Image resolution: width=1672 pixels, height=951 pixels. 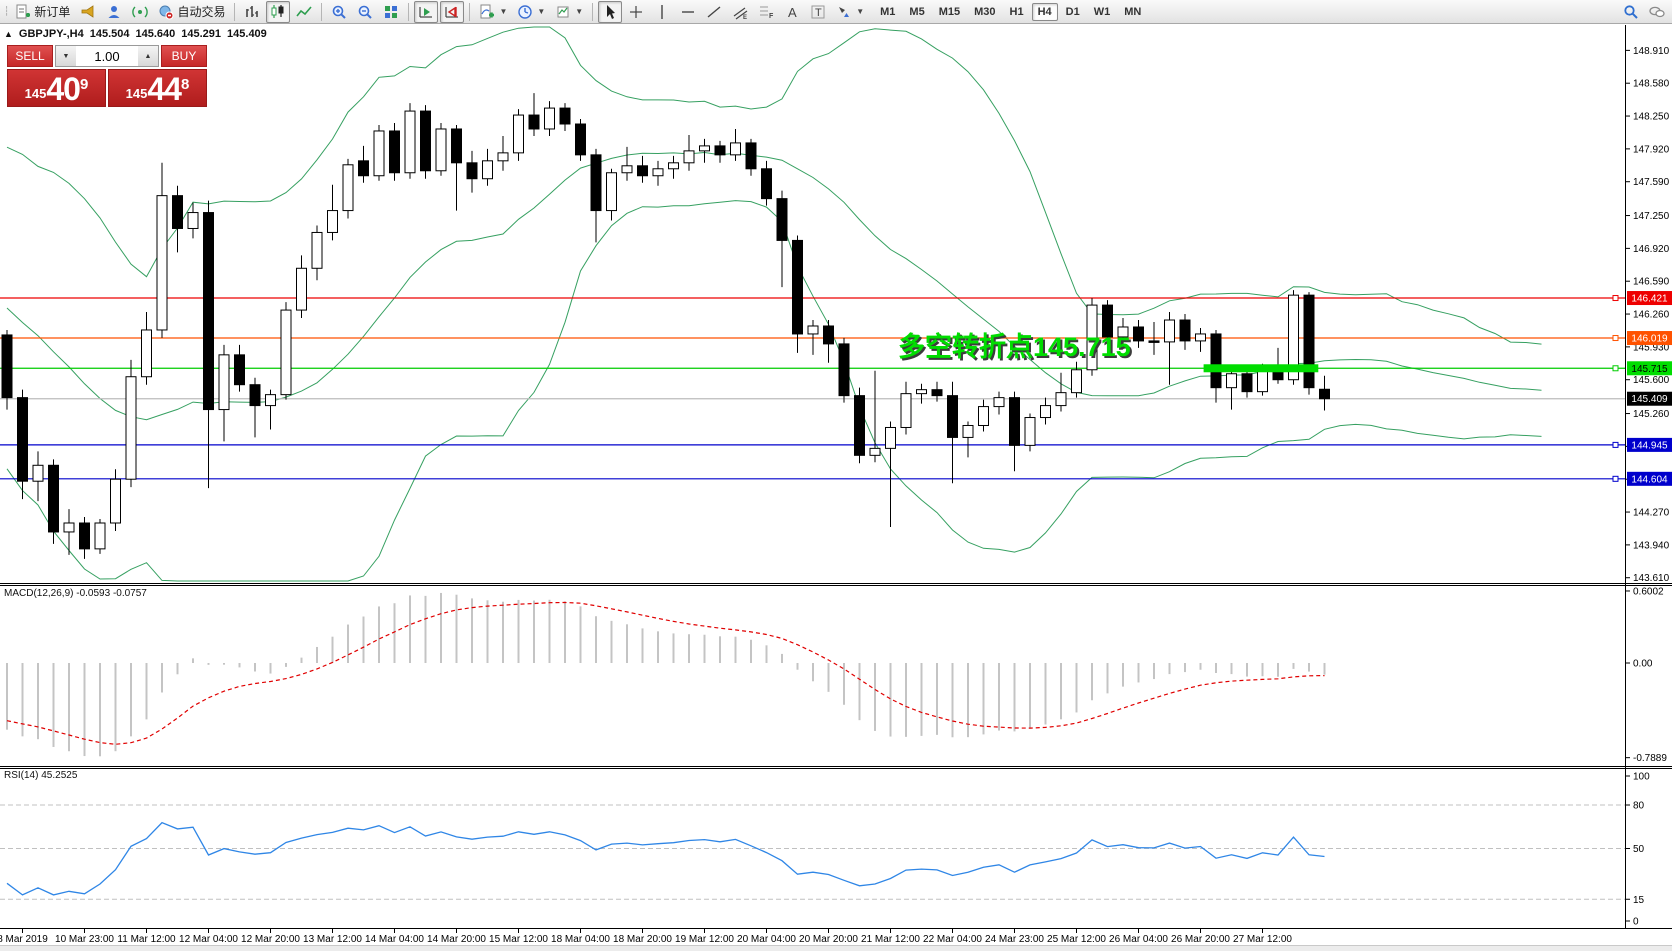 What do you see at coordinates (740, 12) in the screenshot?
I see `channel-button: E` at bounding box center [740, 12].